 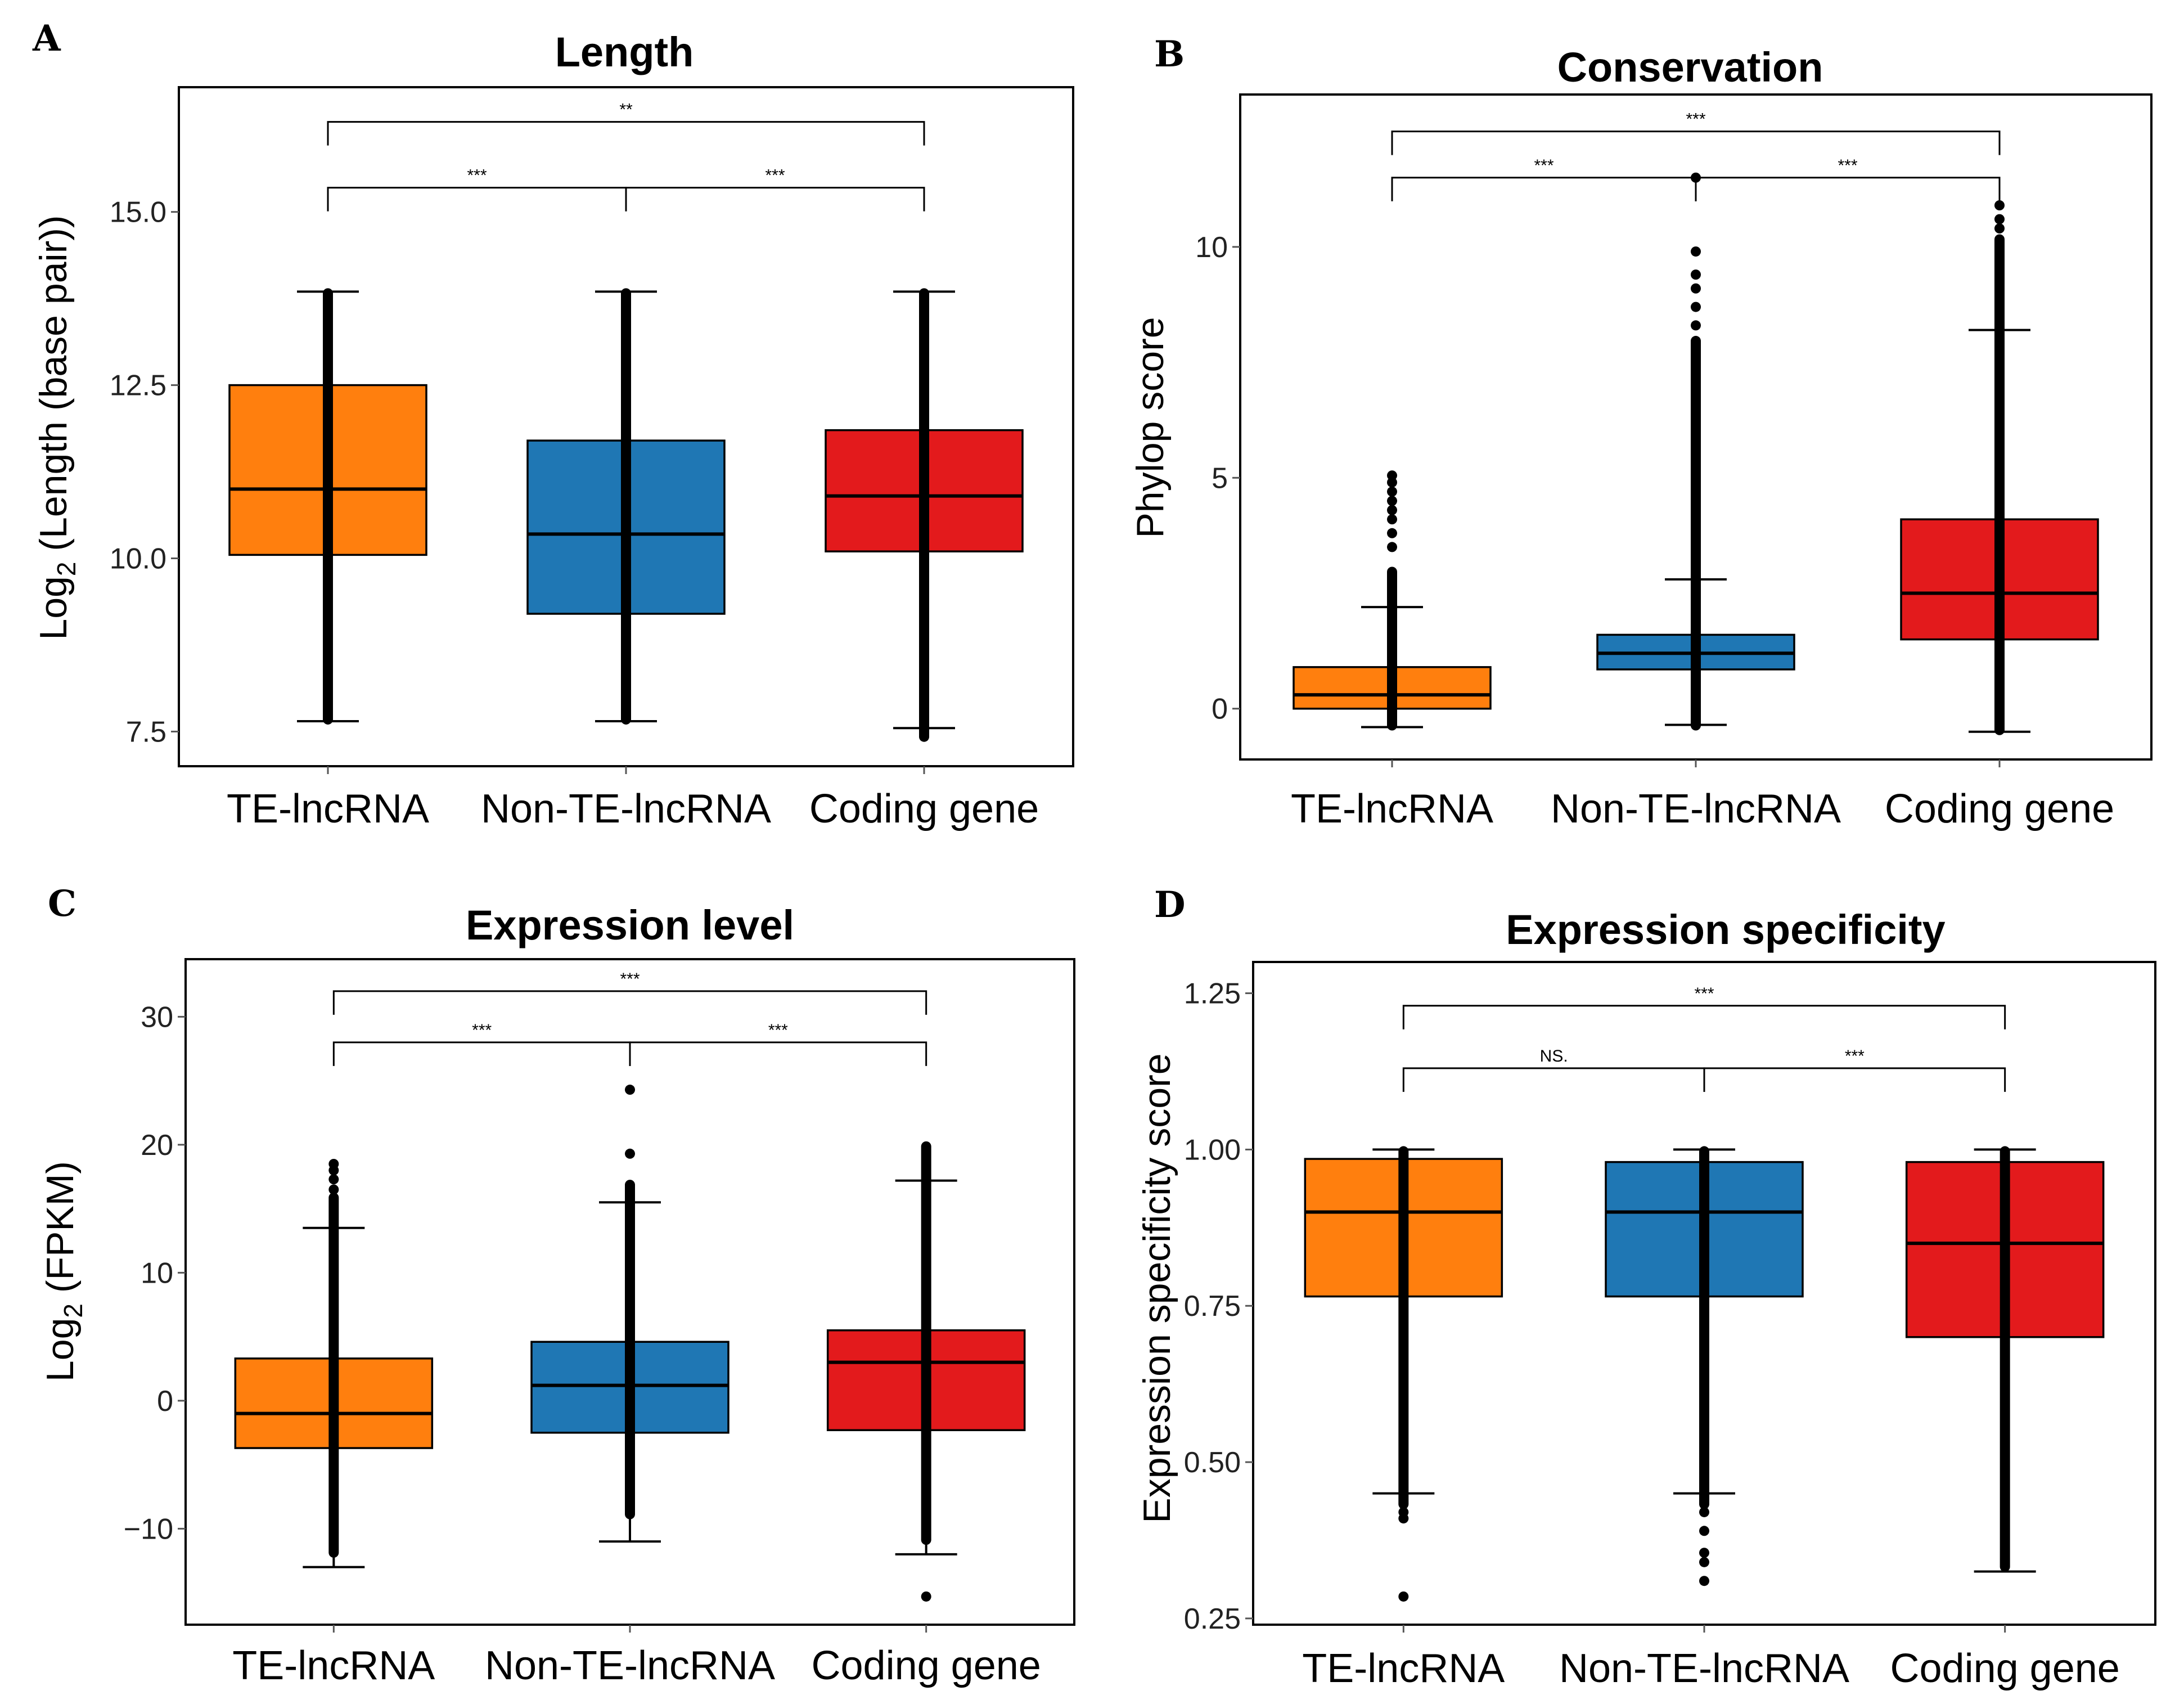 I want to click on significance-bracket: **, so click(x=626, y=123).